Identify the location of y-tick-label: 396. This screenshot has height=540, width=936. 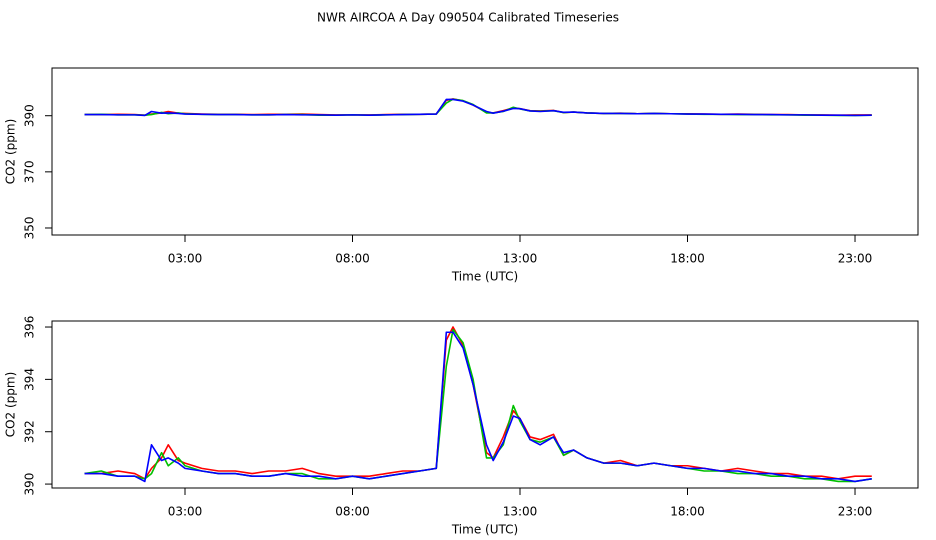
(30, 327).